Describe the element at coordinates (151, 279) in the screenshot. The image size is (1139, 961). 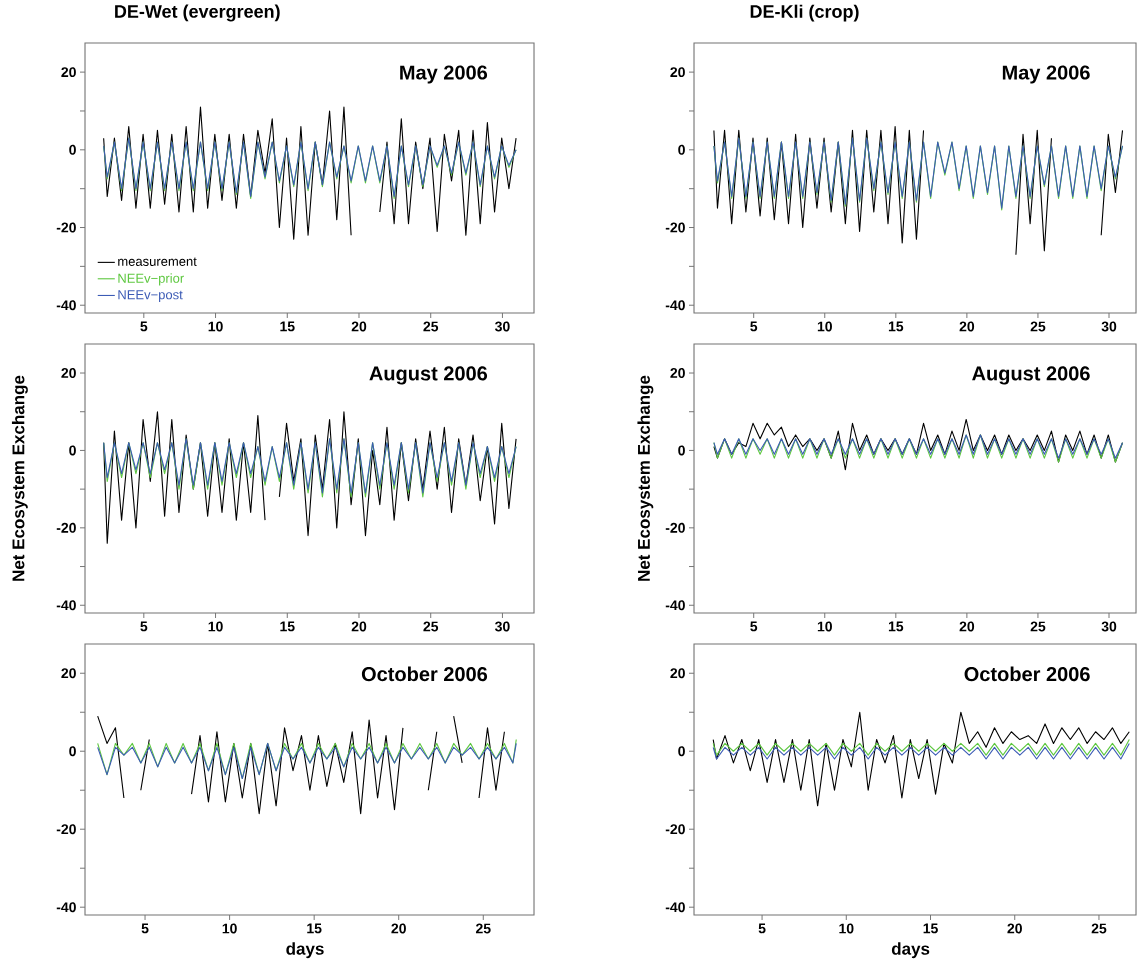
I see `legend-label: NEEv−prior` at that location.